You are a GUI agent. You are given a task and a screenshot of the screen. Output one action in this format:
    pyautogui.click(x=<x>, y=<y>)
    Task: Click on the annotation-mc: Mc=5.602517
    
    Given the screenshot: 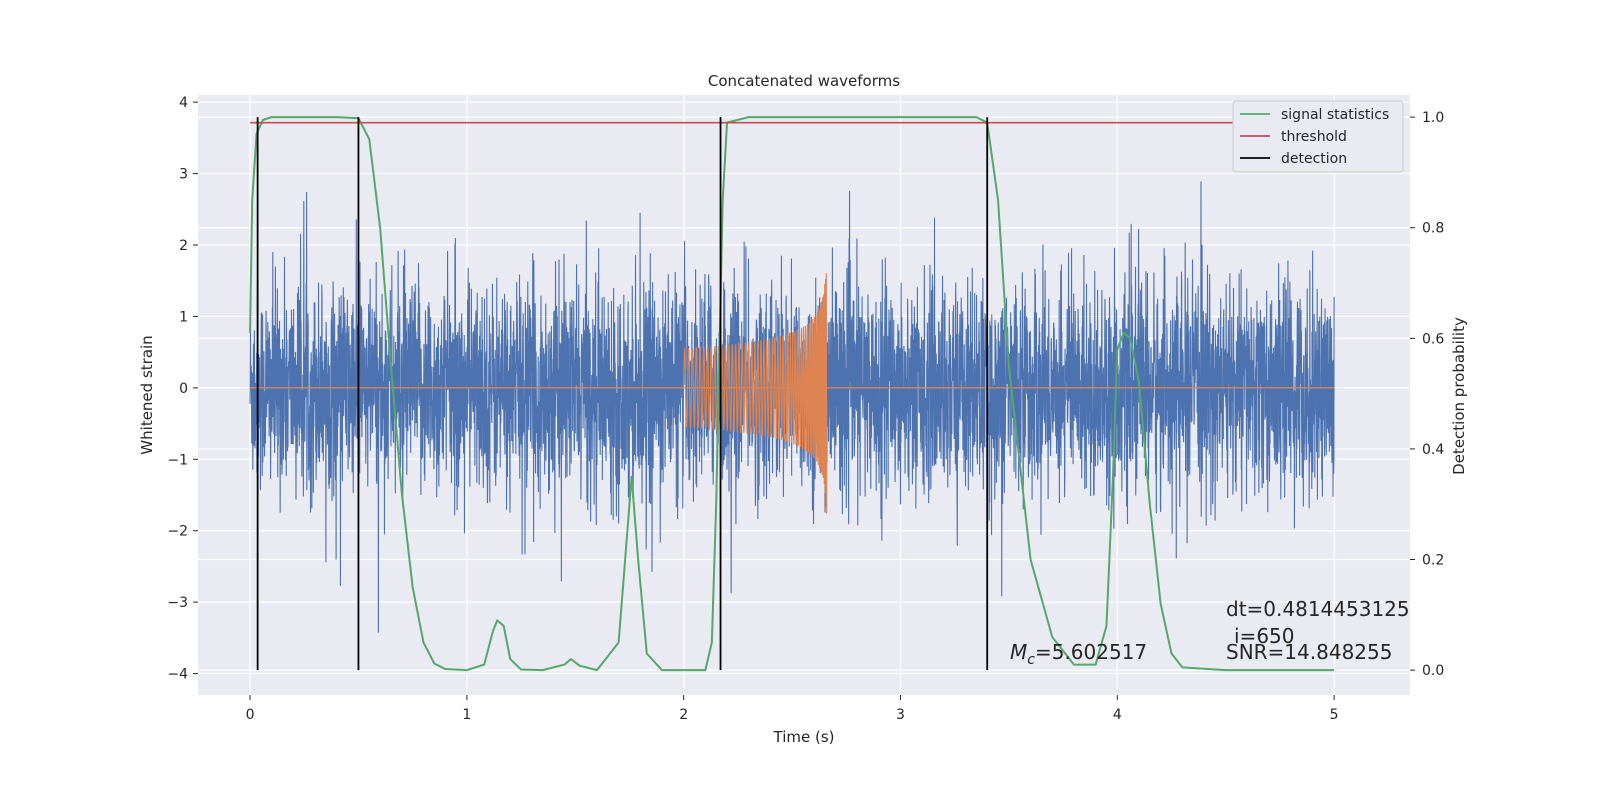 What is the action you would take?
    pyautogui.click(x=1078, y=654)
    